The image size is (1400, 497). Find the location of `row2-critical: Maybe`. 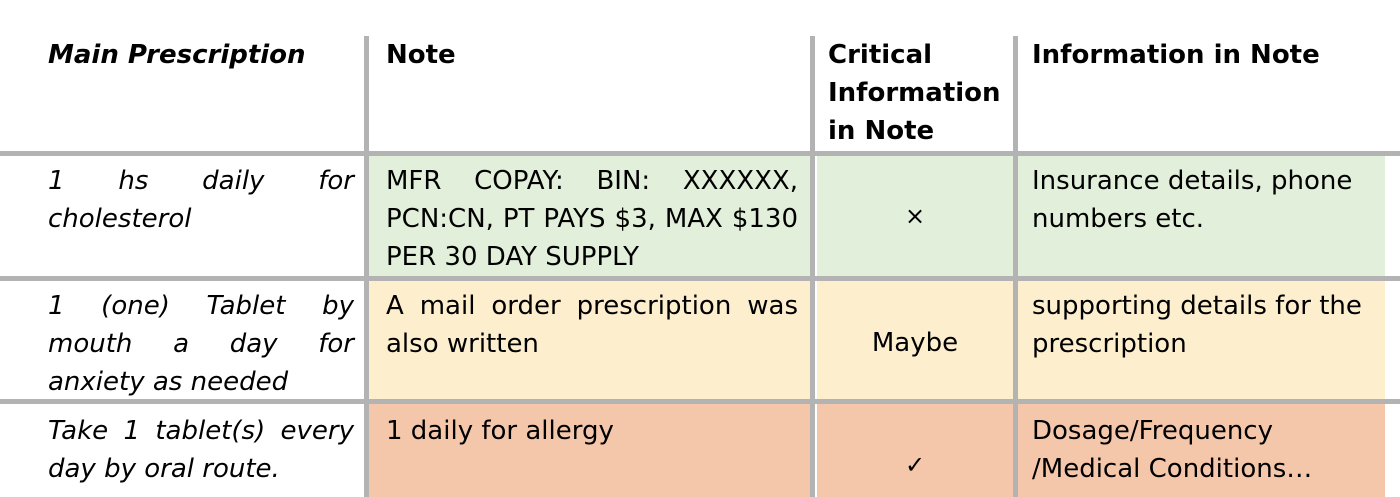

row2-critical: Maybe is located at coordinates (915, 343).